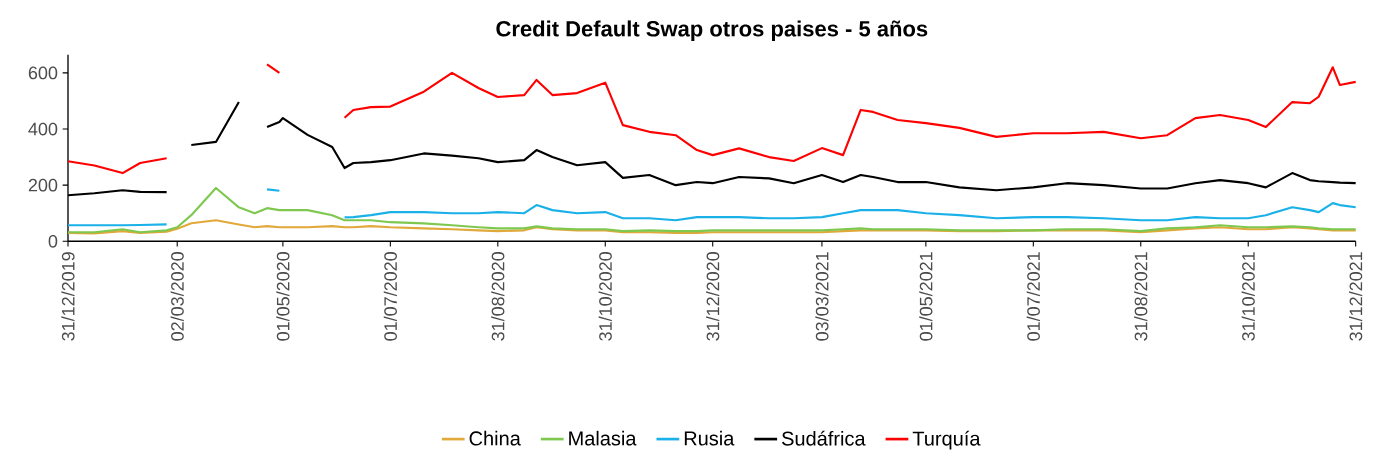 The width and height of the screenshot is (1373, 457). Describe the element at coordinates (1141, 296) in the screenshot. I see `x-tick-label: 31/08/2021` at that location.